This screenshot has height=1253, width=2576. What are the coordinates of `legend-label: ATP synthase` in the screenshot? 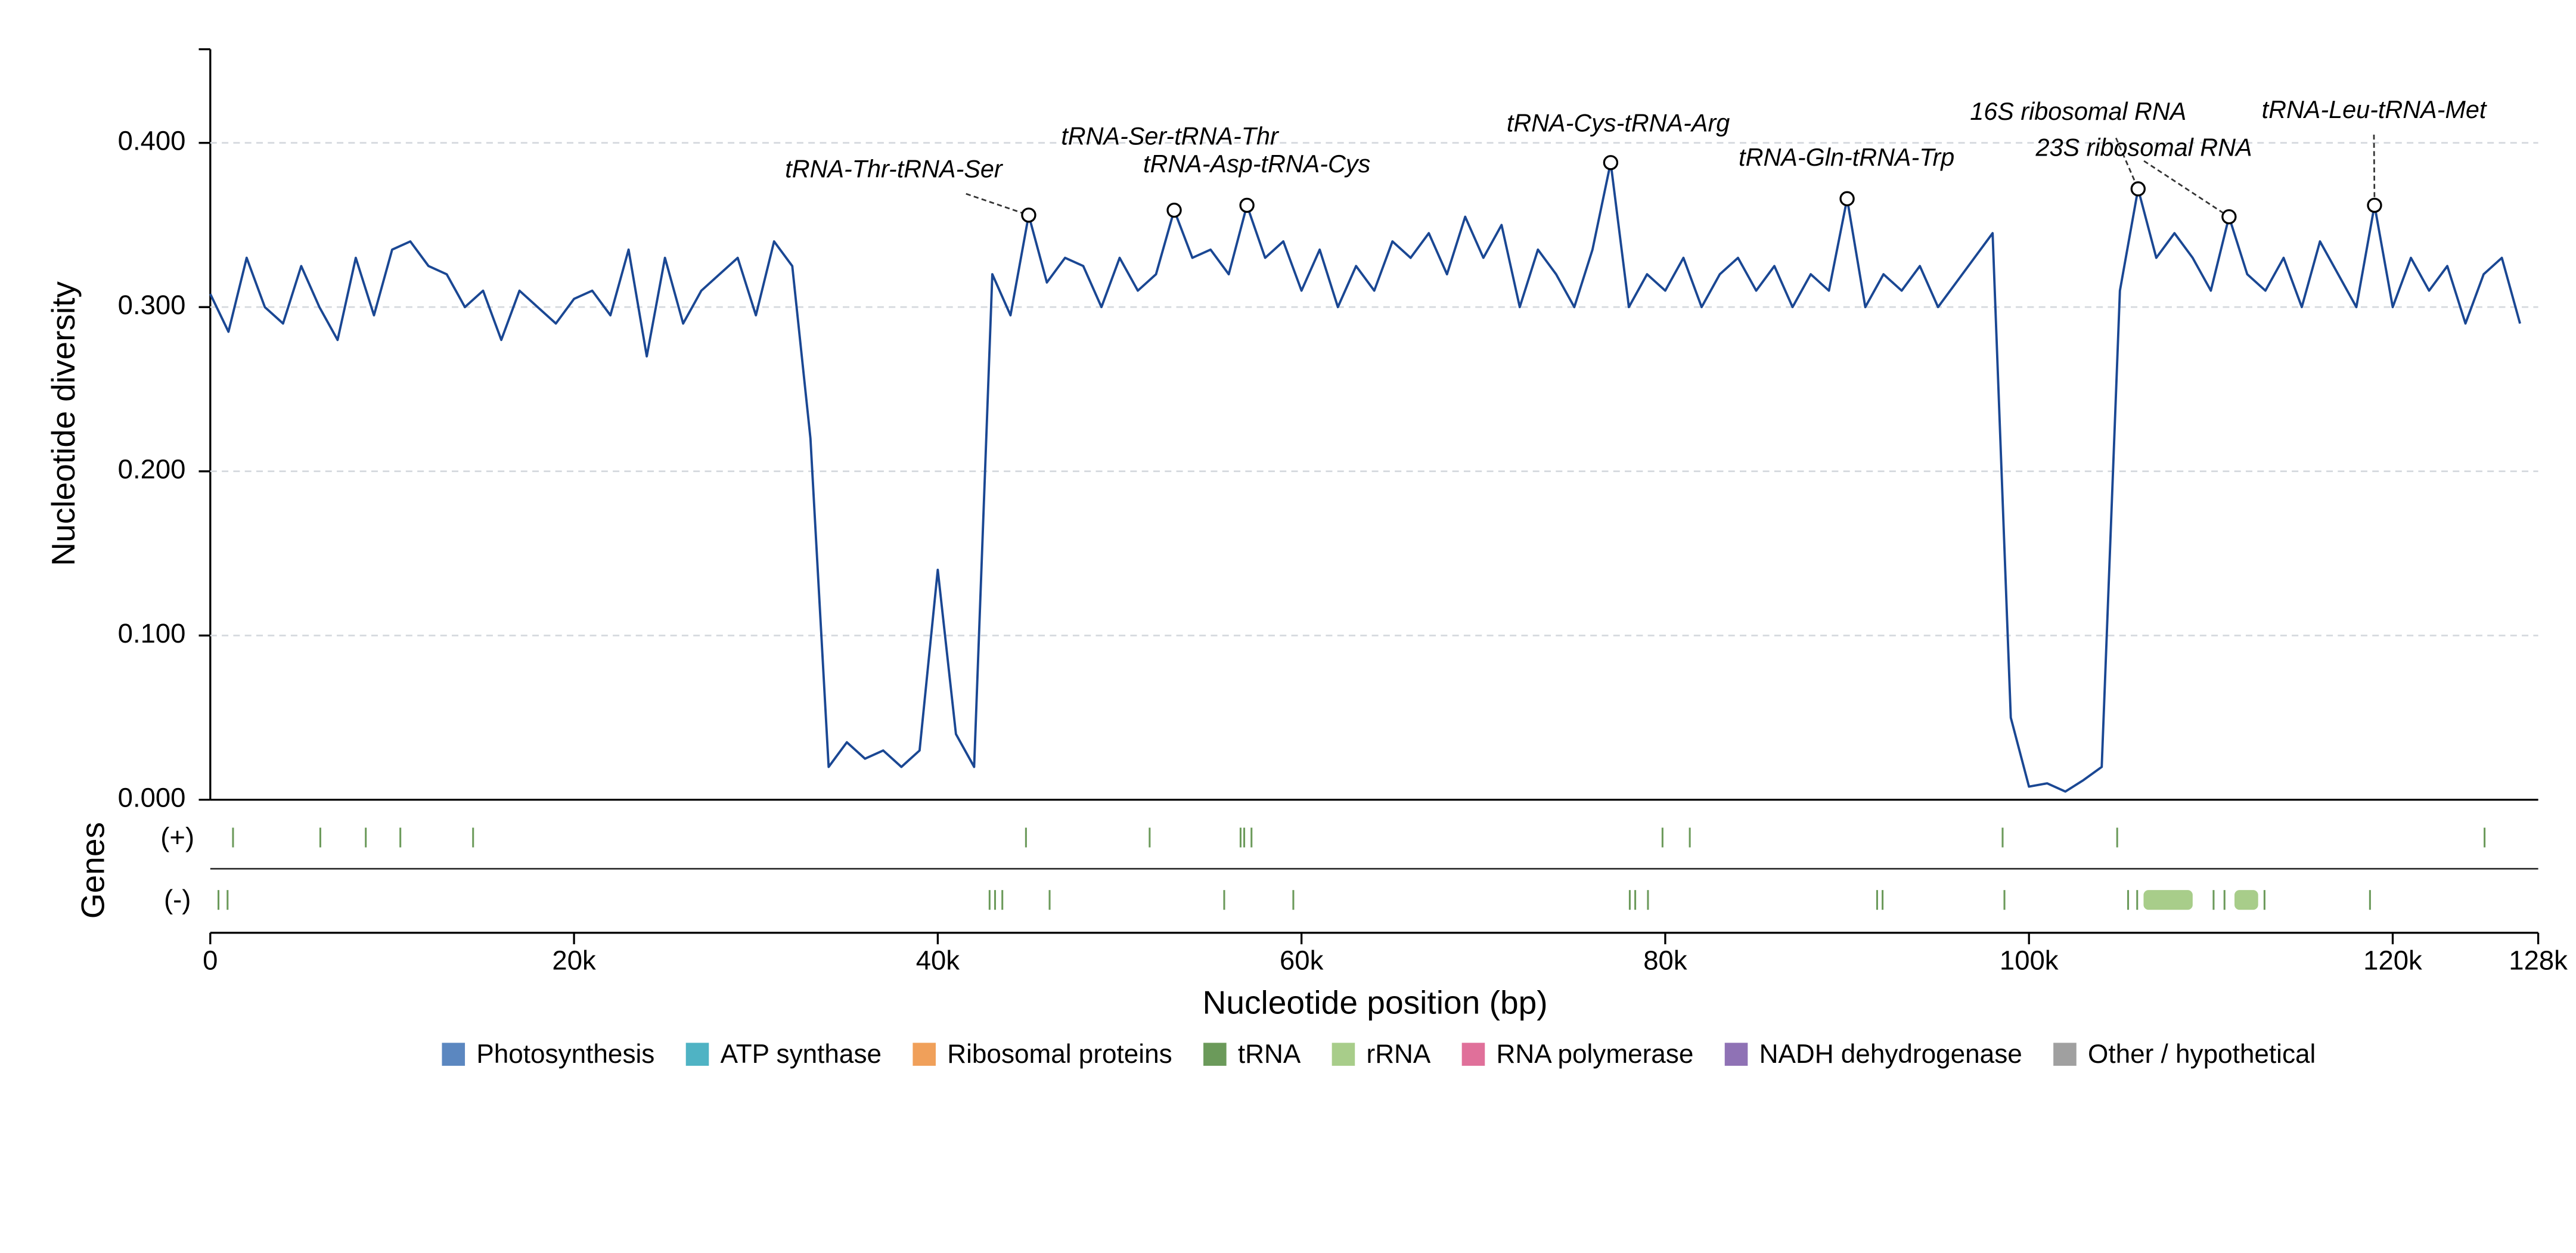 It's located at (802, 1054).